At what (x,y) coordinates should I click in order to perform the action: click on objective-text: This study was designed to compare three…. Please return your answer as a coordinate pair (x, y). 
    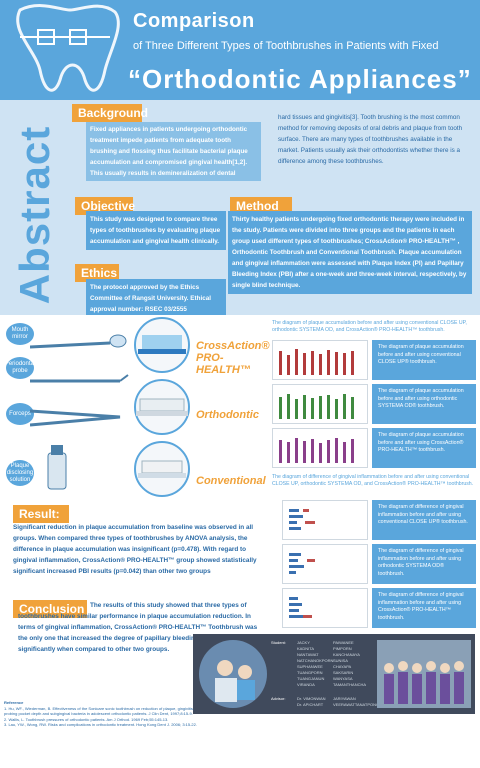
    Looking at the image, I should click on (156, 230).